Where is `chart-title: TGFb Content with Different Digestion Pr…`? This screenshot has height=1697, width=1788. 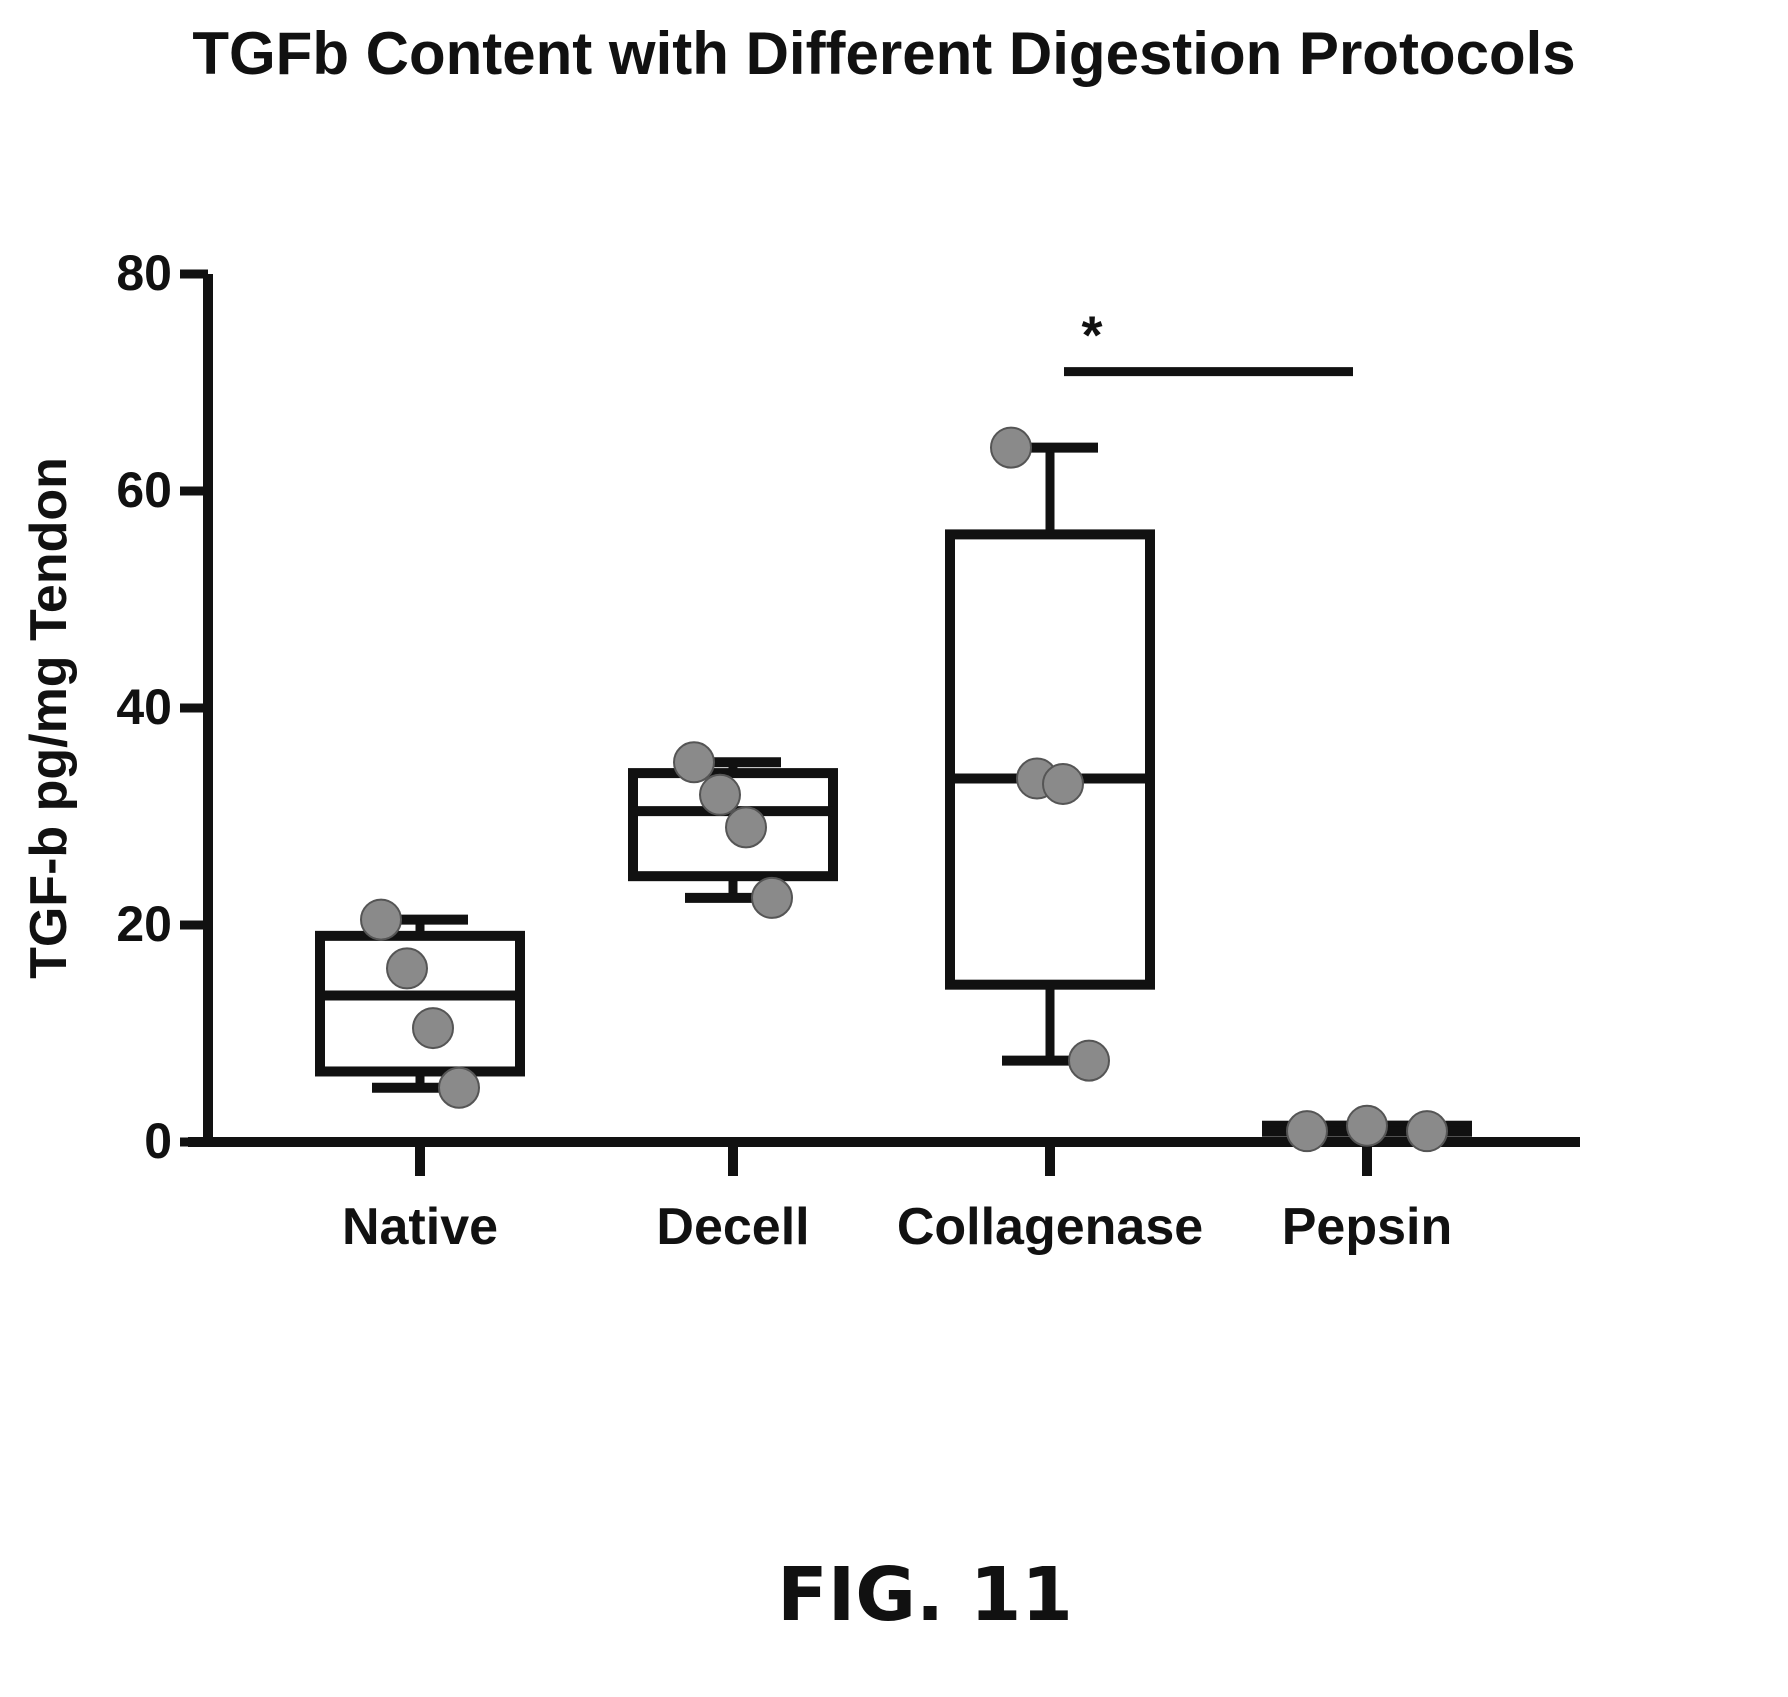
chart-title: TGFb Content with Different Digestion Pr… is located at coordinates (883, 53).